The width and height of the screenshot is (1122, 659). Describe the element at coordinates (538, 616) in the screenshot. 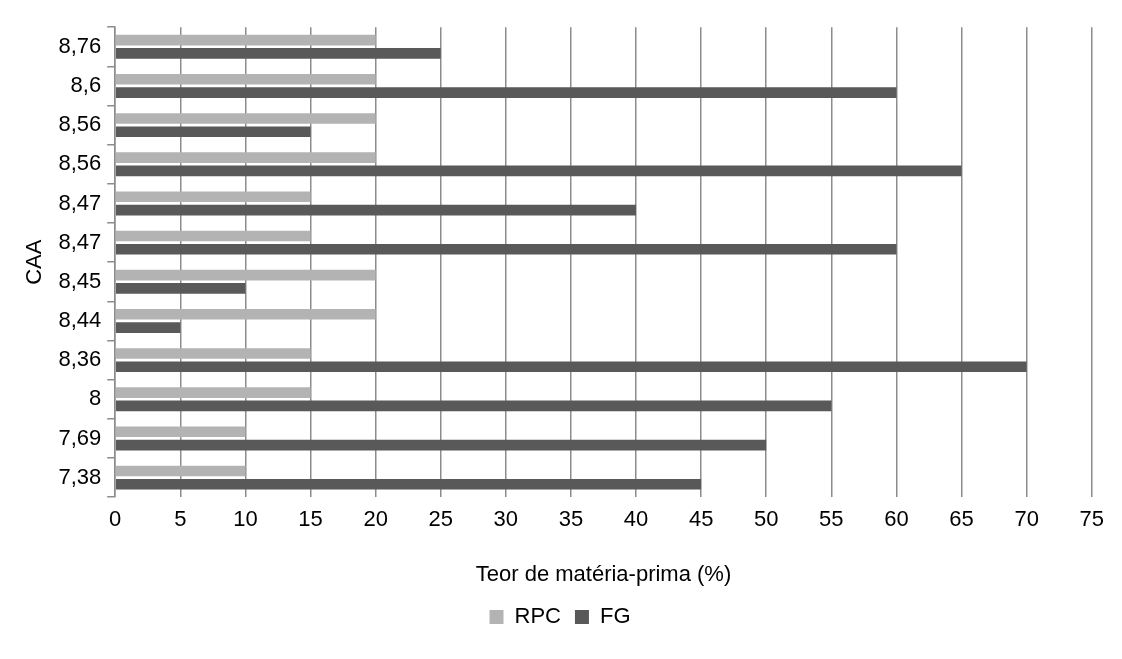

I see `legend-label: RPC` at that location.